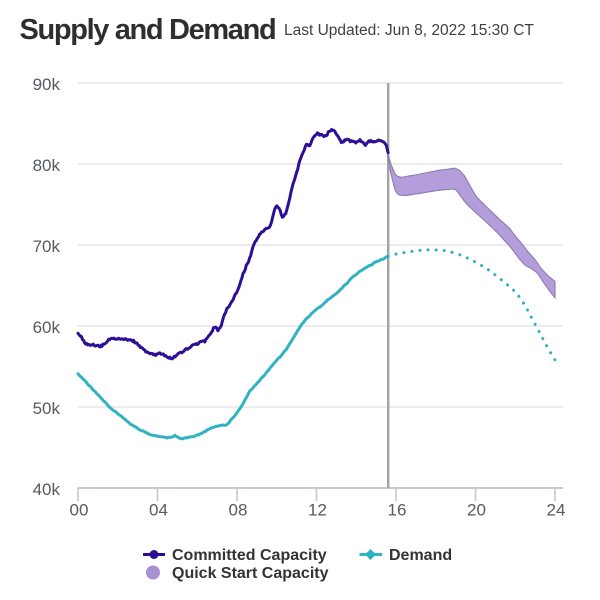 Image resolution: width=600 pixels, height=600 pixels. What do you see at coordinates (158, 510) in the screenshot?
I see `svg-text: 04` at bounding box center [158, 510].